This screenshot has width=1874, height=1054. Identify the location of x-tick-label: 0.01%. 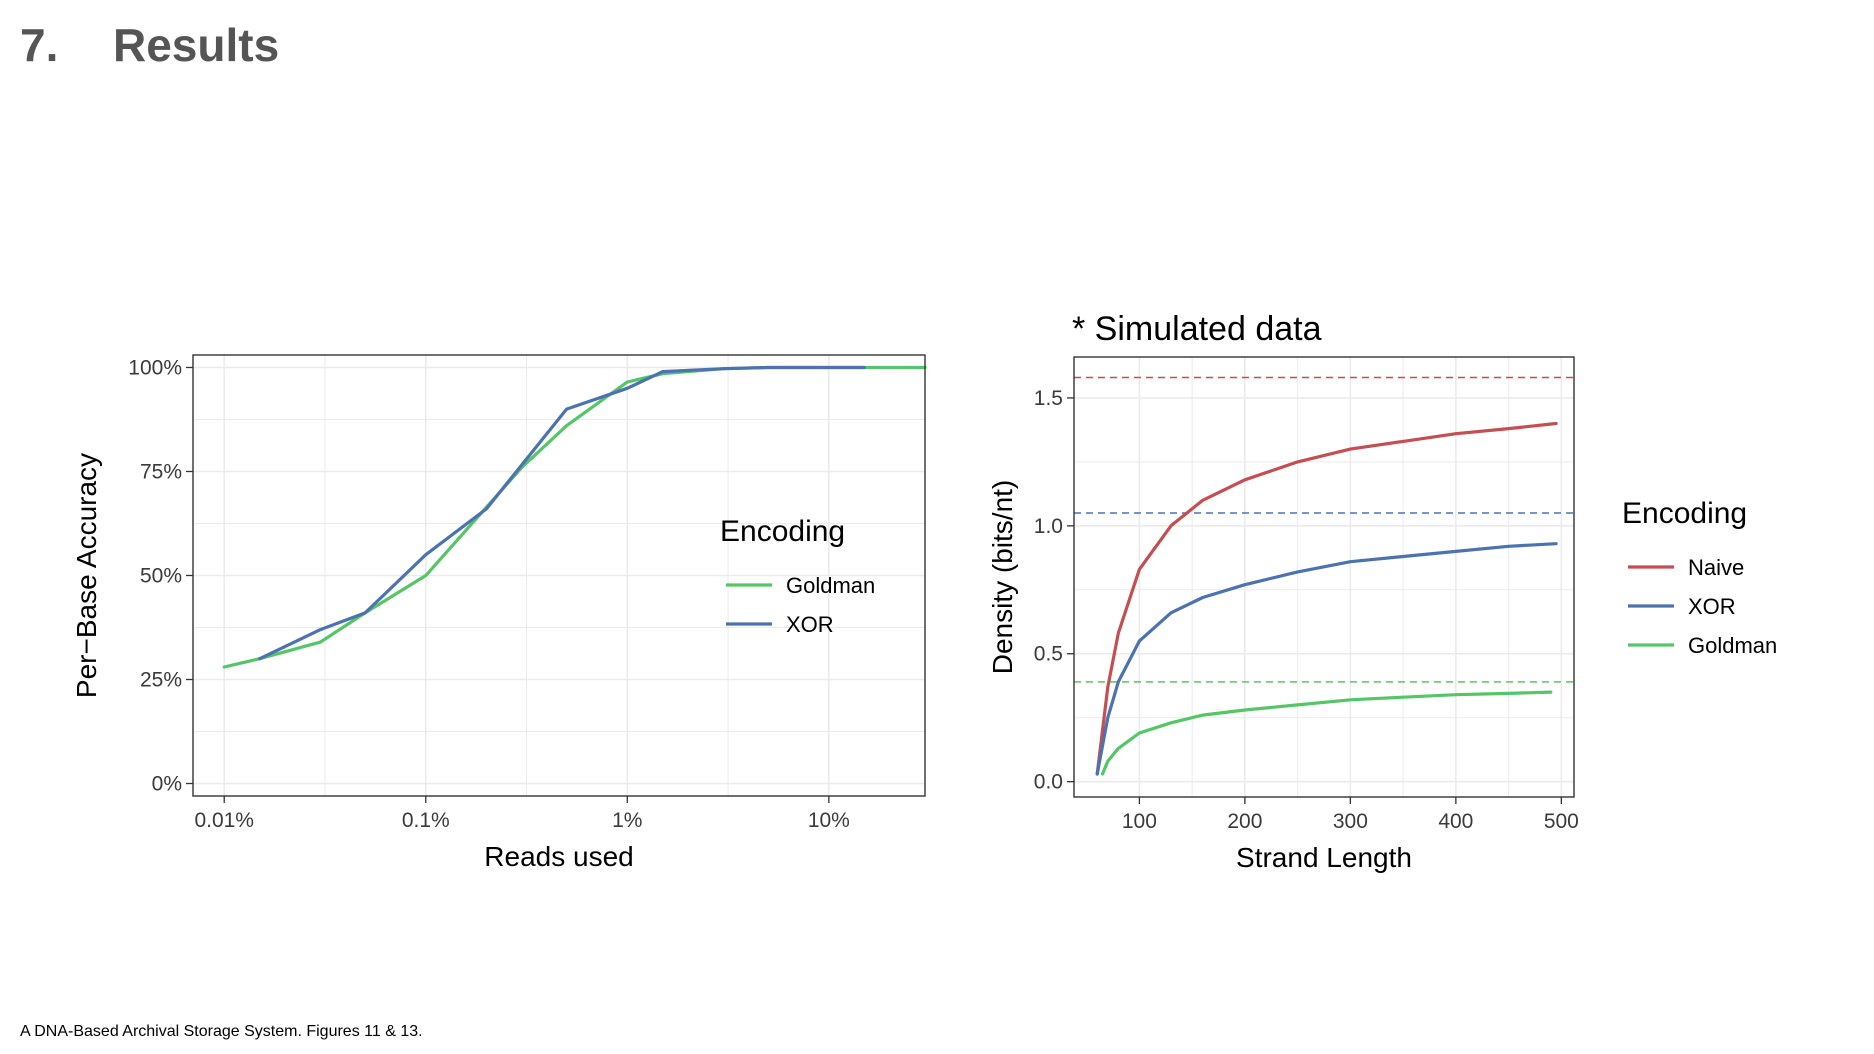
(224, 820).